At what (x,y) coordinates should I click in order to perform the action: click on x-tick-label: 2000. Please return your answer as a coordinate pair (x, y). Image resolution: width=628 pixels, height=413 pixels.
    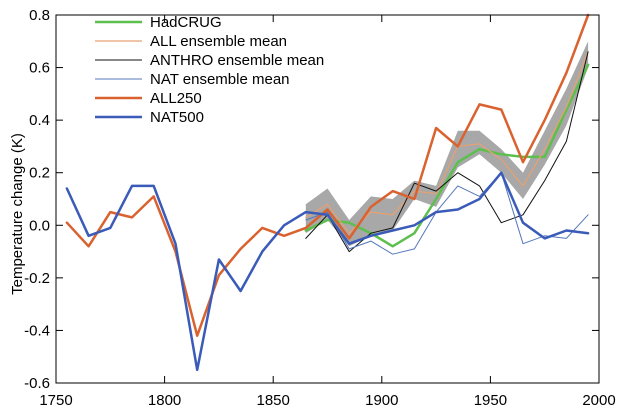
    Looking at the image, I should click on (598, 400).